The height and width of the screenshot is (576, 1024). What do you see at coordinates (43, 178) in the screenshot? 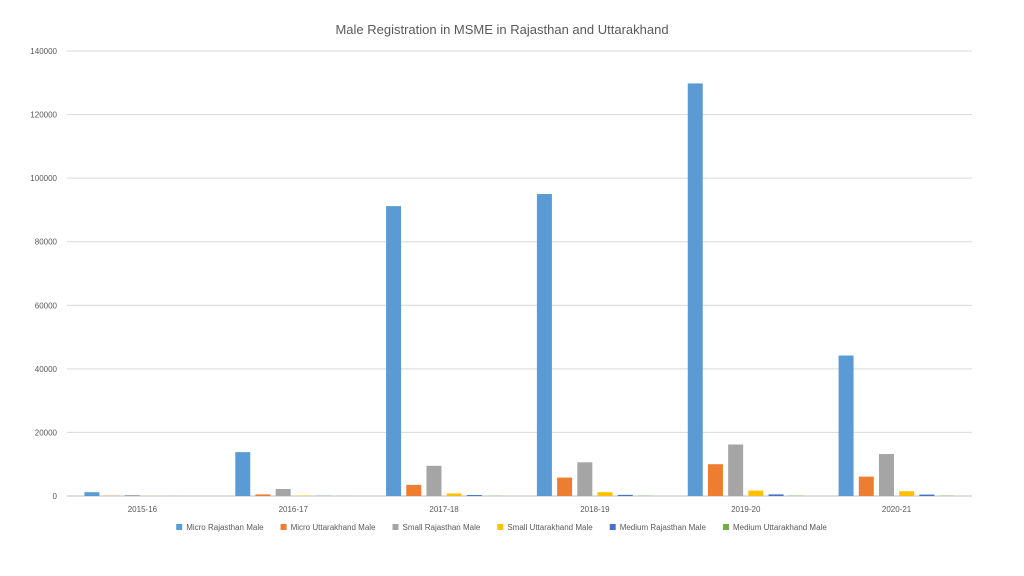
I see `y-tick-label: 100000` at bounding box center [43, 178].